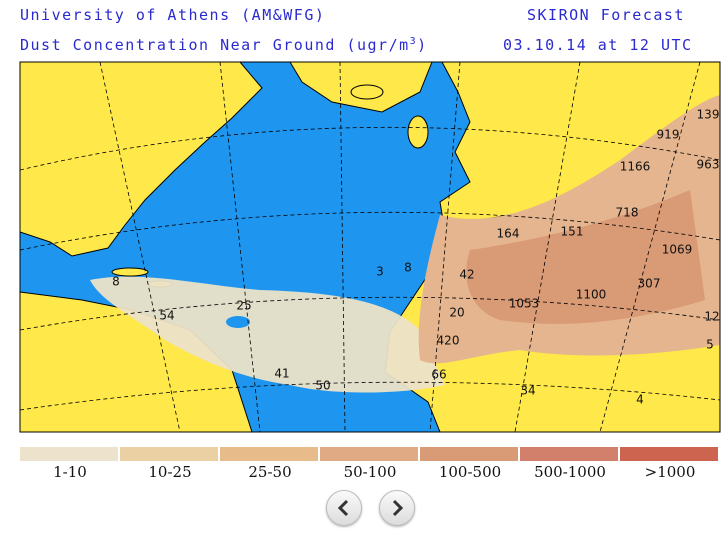 The width and height of the screenshot is (726, 540). What do you see at coordinates (572, 232) in the screenshot?
I see `concentration-label: 151` at bounding box center [572, 232].